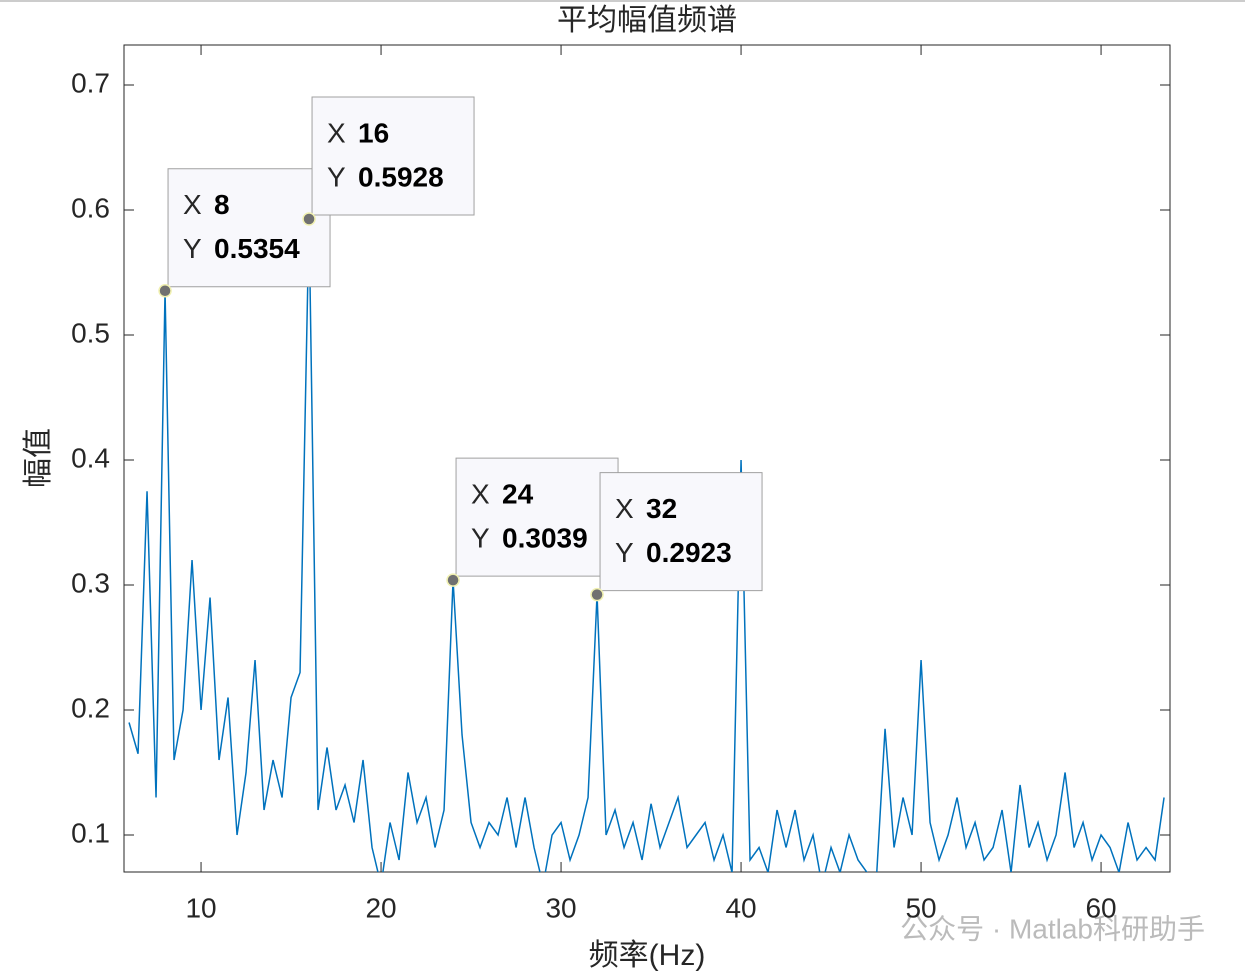 Image resolution: width=1245 pixels, height=980 pixels. What do you see at coordinates (380, 907) in the screenshot?
I see `x-tick-label: 20` at bounding box center [380, 907].